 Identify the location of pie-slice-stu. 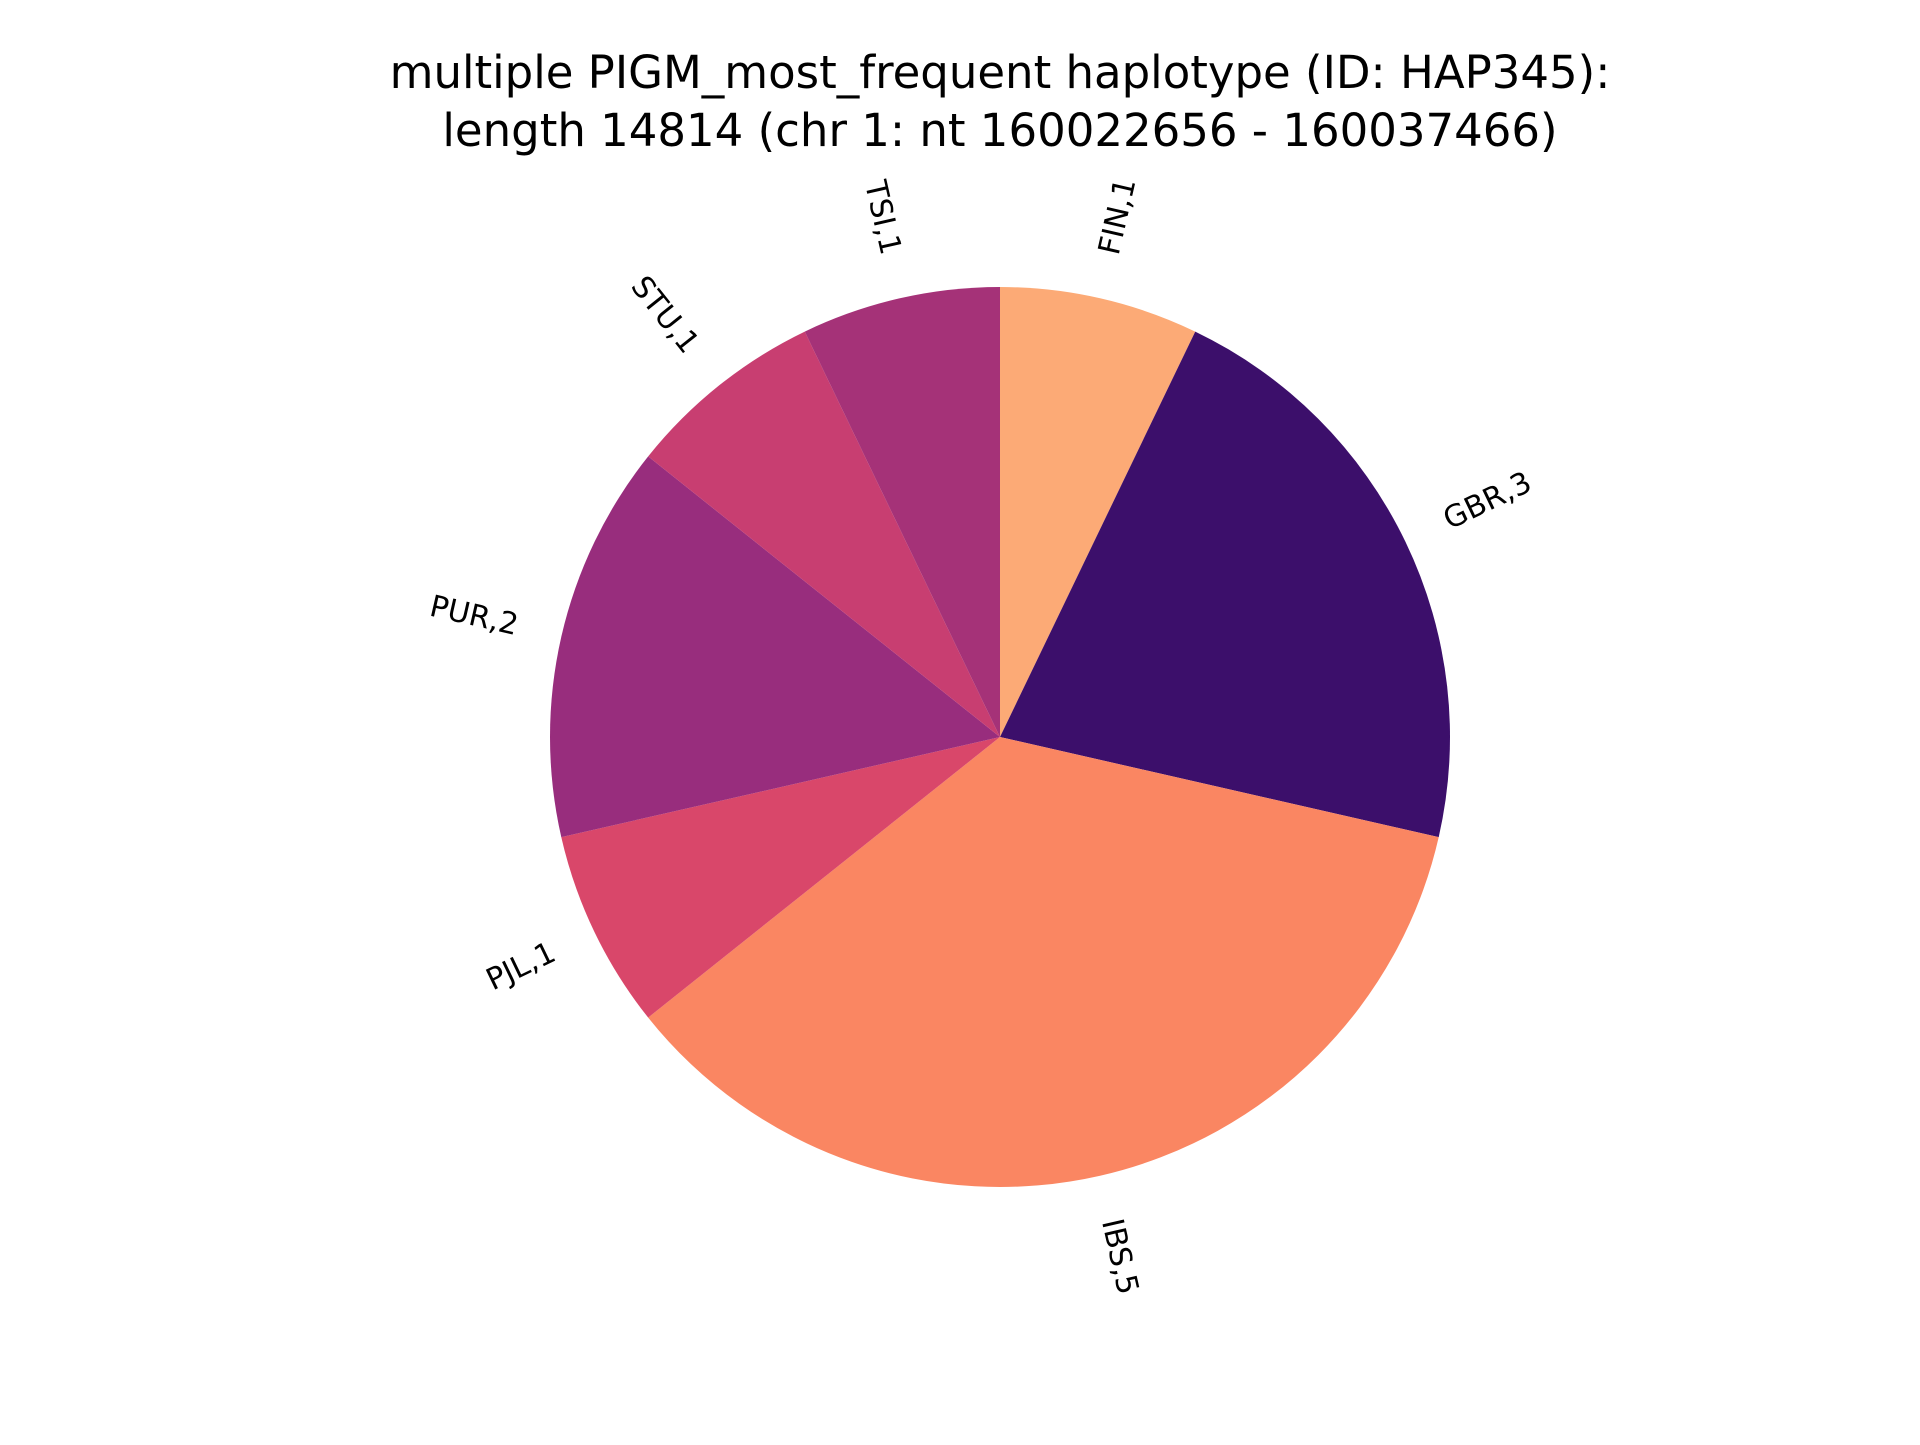
(824, 534).